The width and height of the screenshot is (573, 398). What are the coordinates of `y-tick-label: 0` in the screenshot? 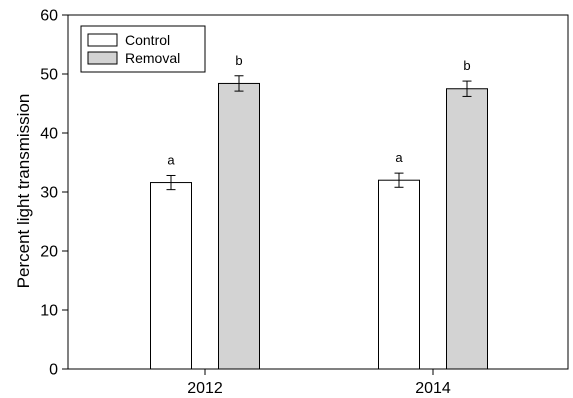 It's located at (53, 370).